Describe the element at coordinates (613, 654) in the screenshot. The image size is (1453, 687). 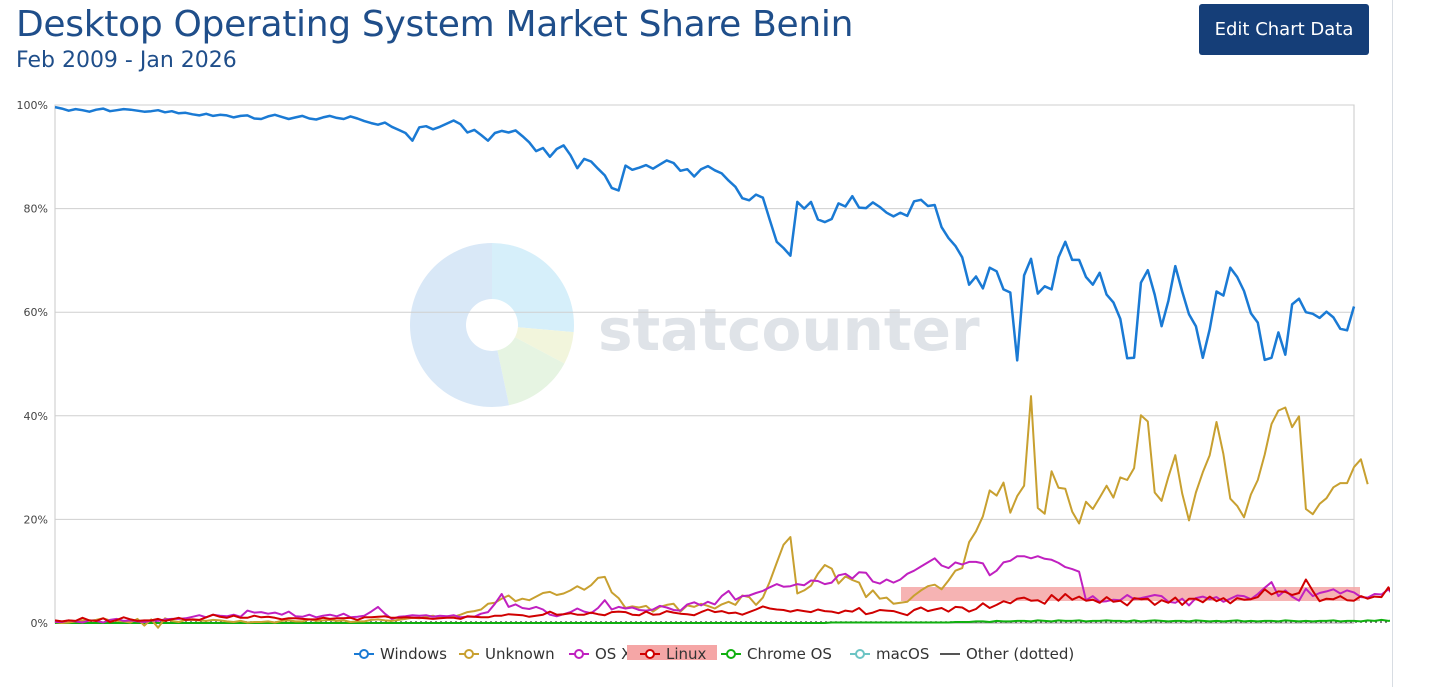
I see `legend-label: OS X` at that location.